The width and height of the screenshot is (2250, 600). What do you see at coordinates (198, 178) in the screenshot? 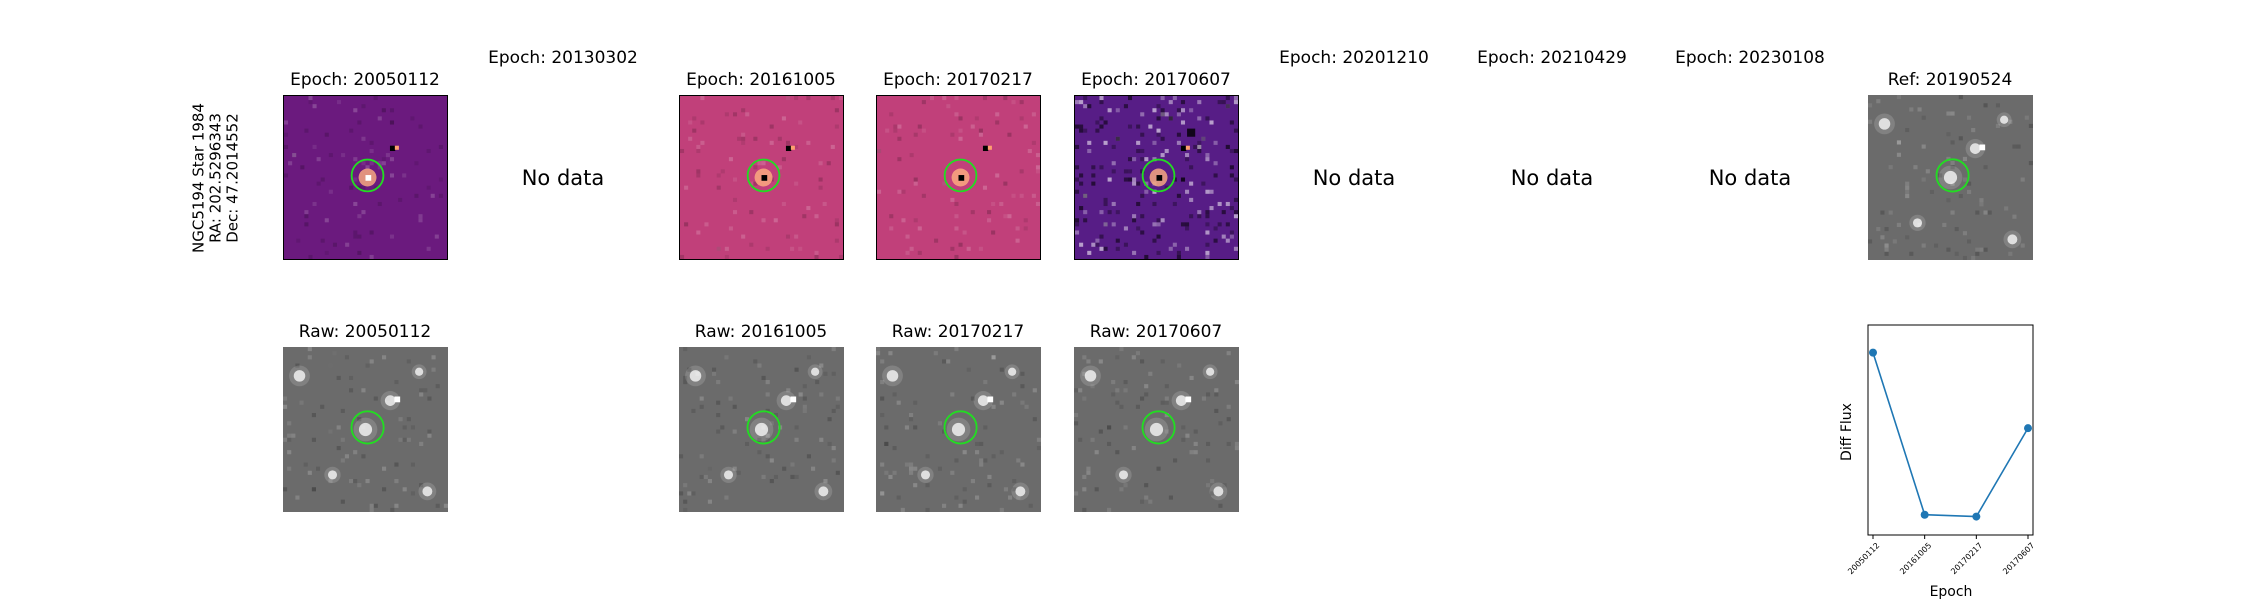
I see `object-name: NGC5194 Star 1984` at bounding box center [198, 178].